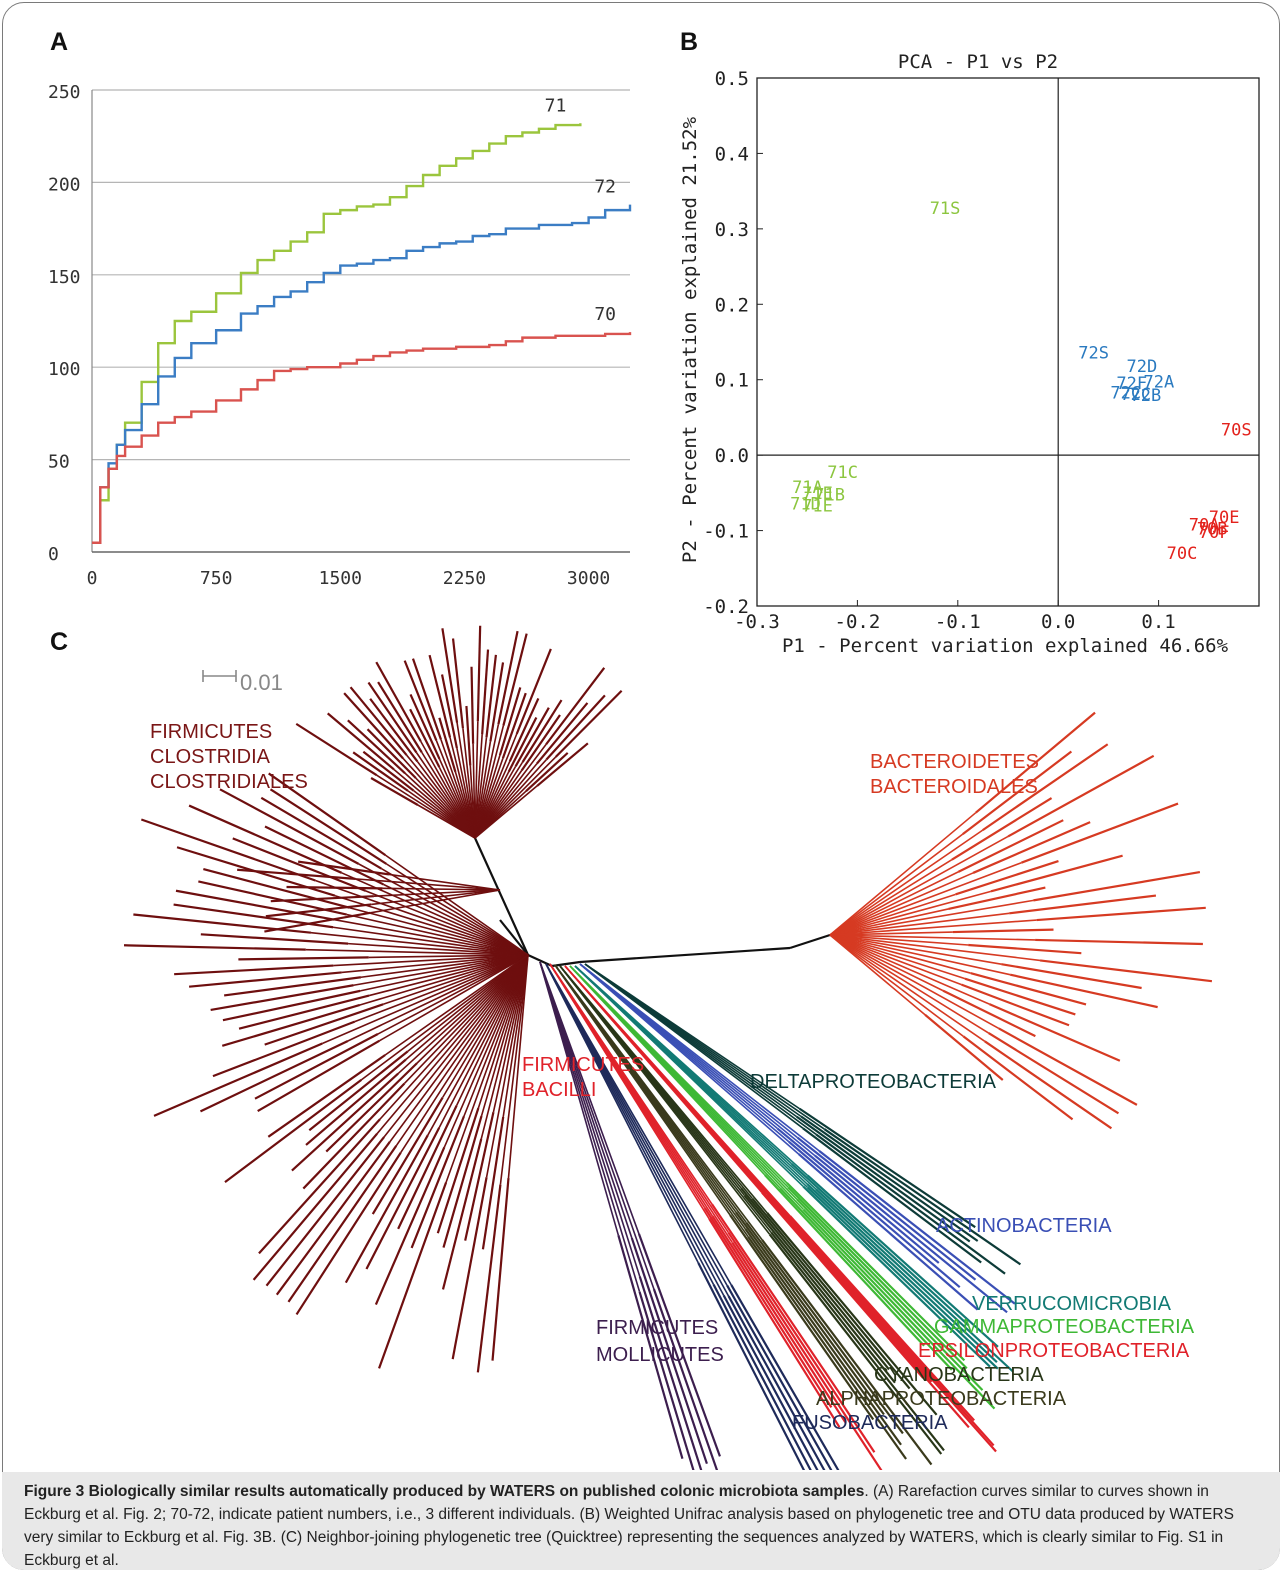  What do you see at coordinates (59, 462) in the screenshot?
I see `y-tick-label: 50` at bounding box center [59, 462].